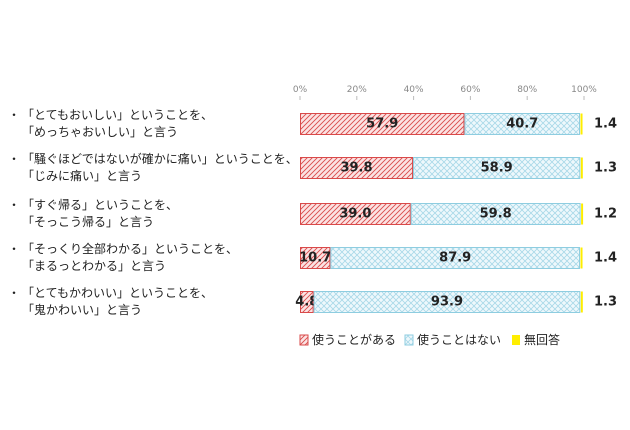  Describe the element at coordinates (470, 90) in the screenshot. I see `x-tick-label: 60%` at that location.